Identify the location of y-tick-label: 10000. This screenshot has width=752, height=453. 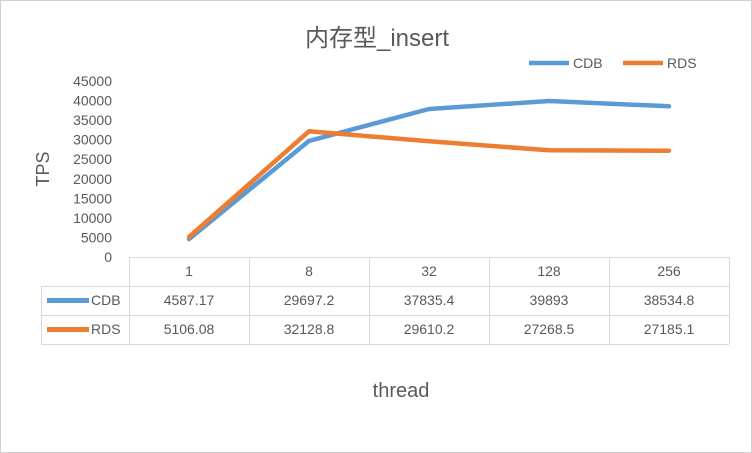
(92, 218).